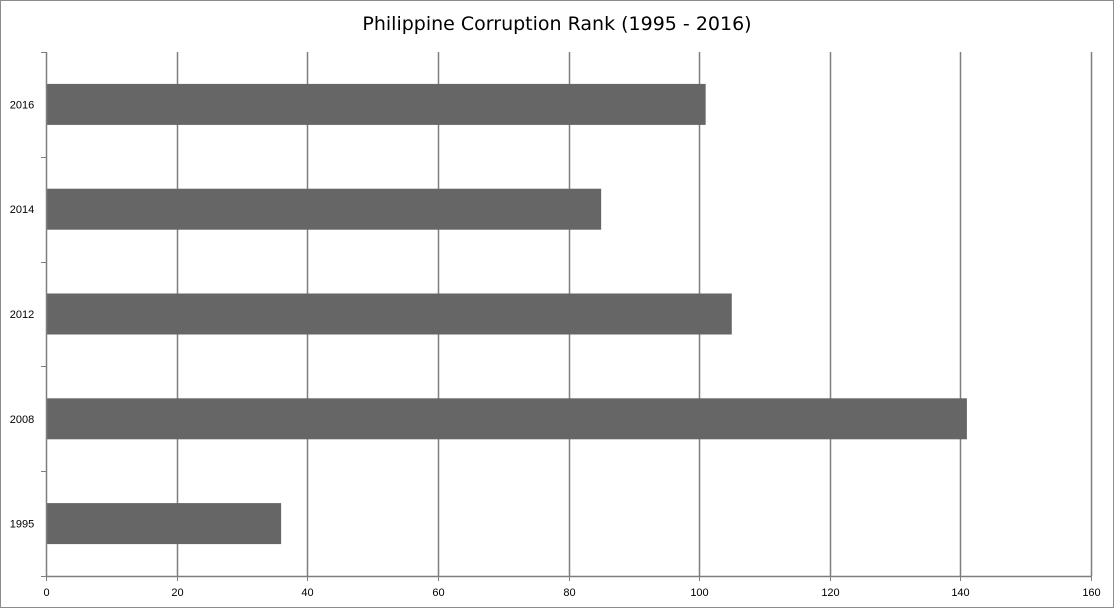 The image size is (1114, 608). What do you see at coordinates (376, 104) in the screenshot?
I see `bar-2016` at bounding box center [376, 104].